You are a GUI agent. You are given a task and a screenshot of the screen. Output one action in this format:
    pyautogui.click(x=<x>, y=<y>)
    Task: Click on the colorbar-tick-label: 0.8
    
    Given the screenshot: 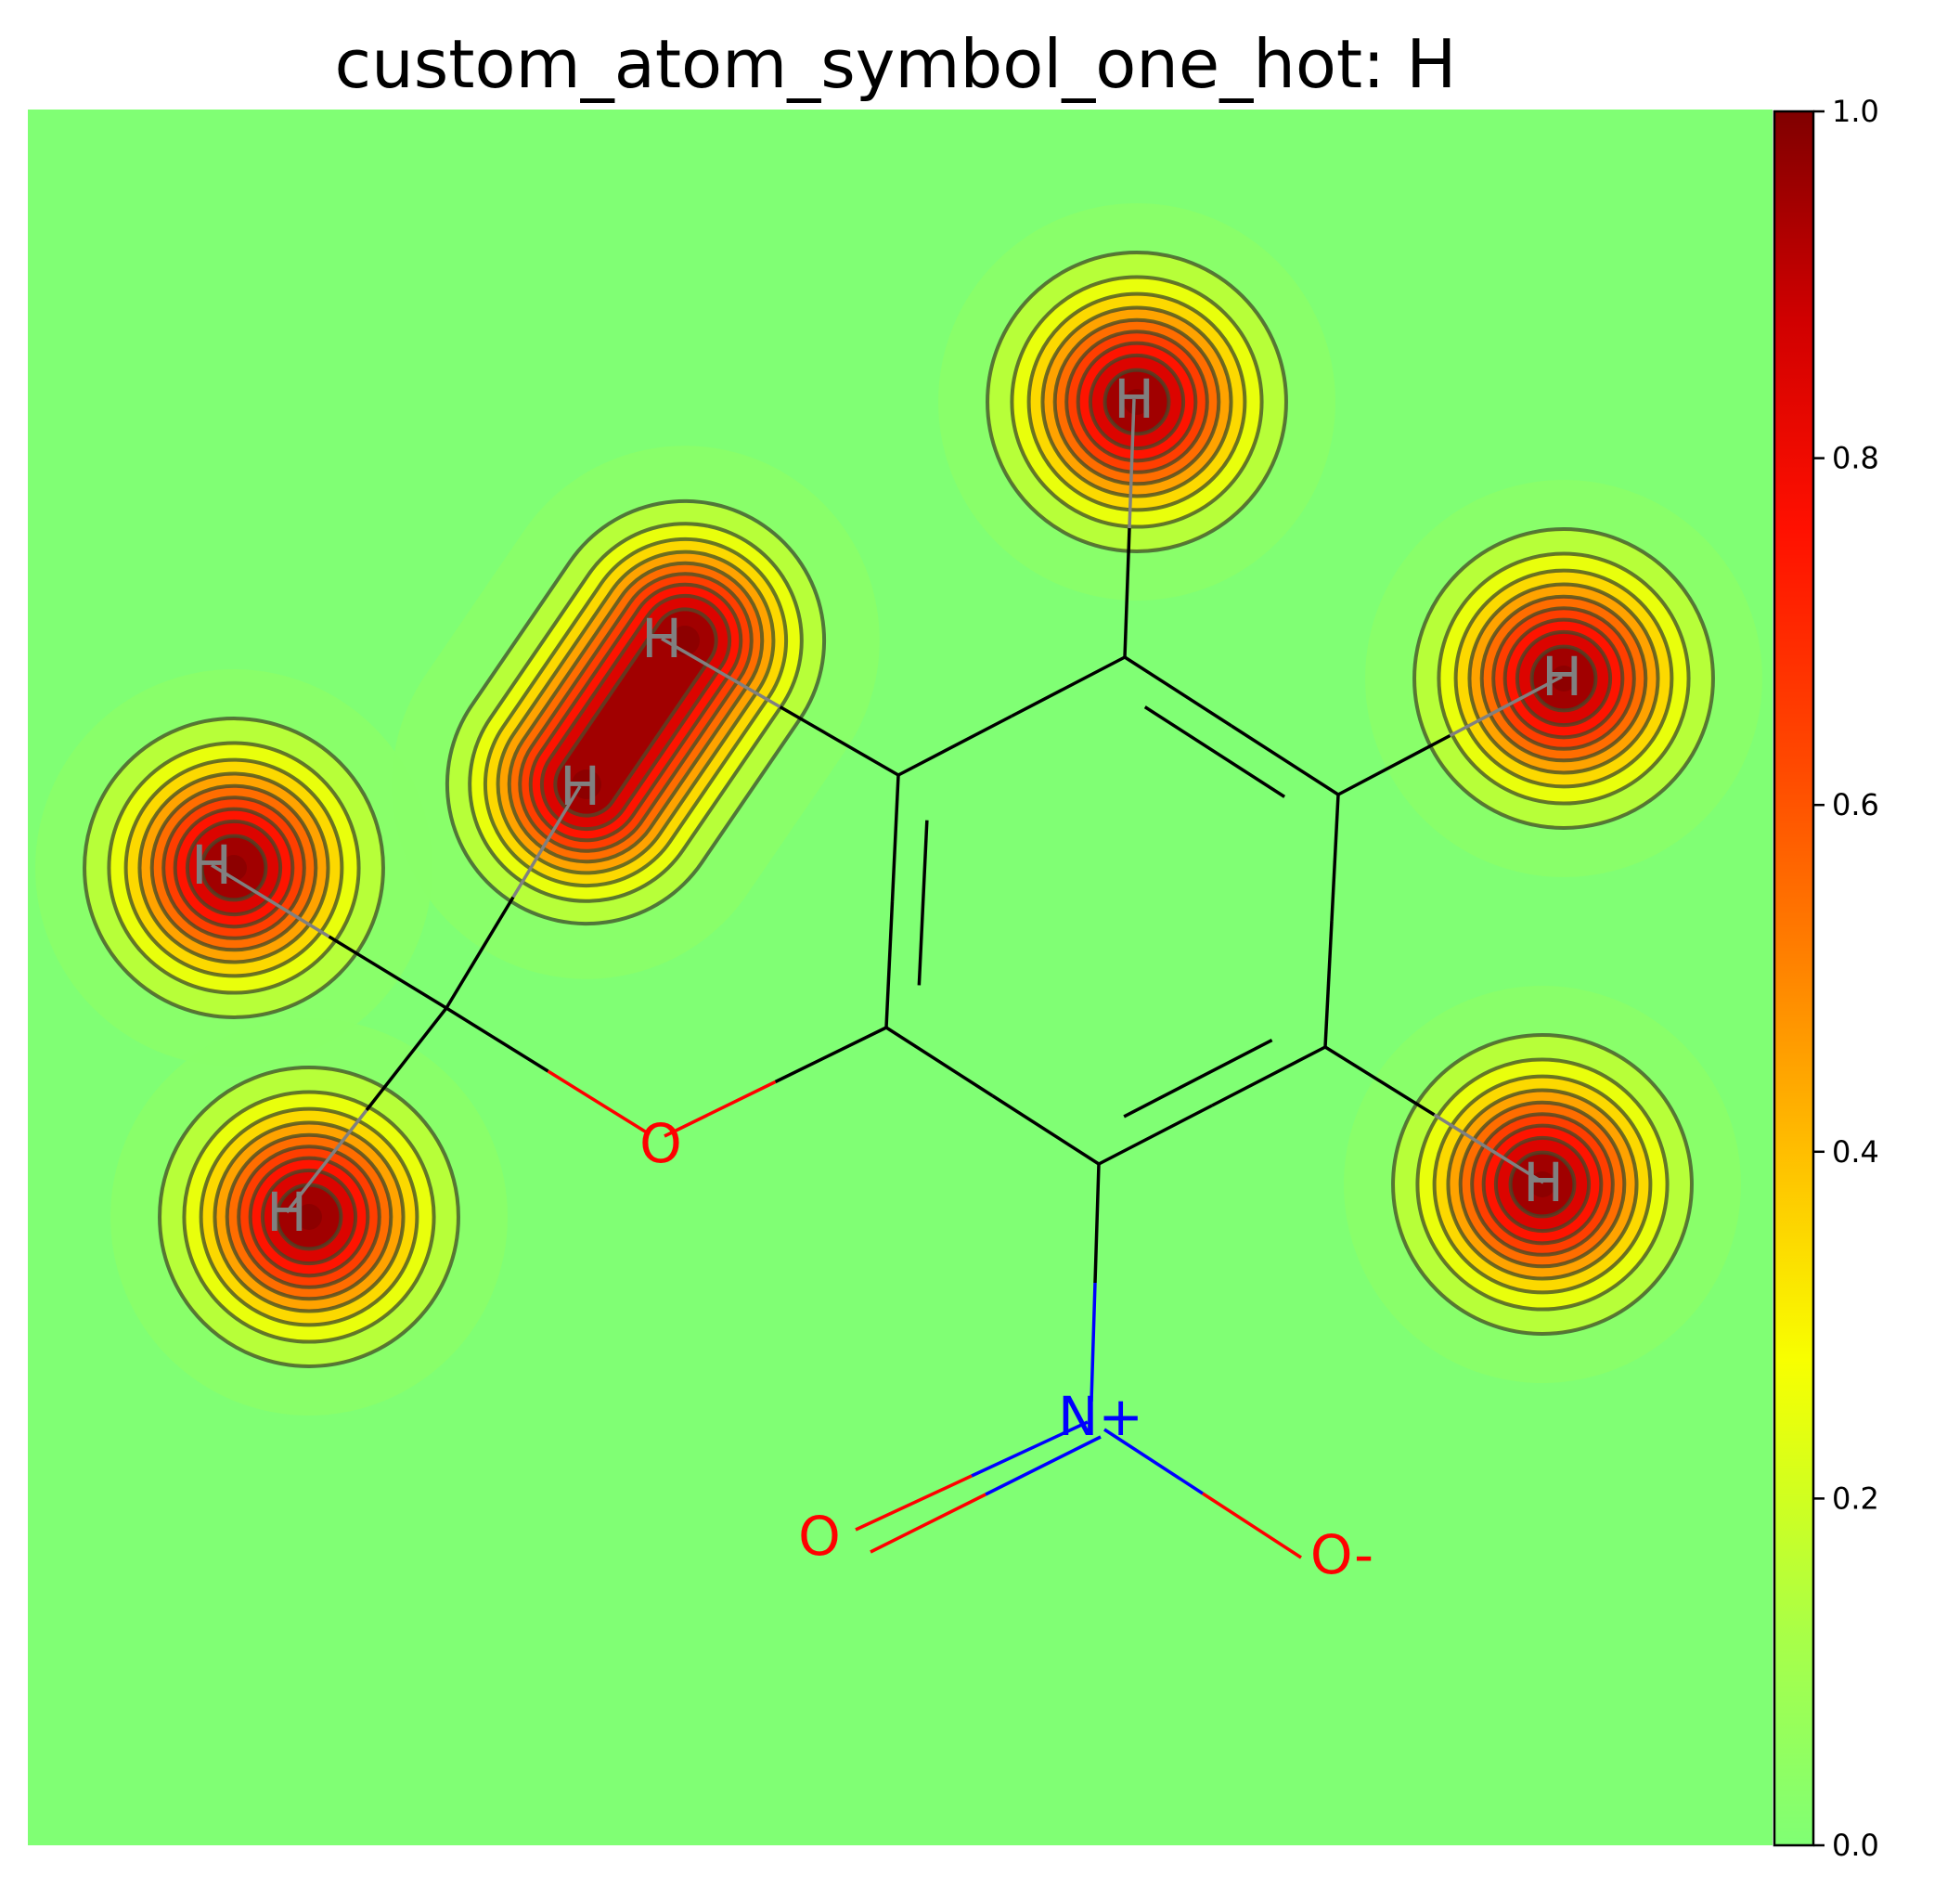 What is the action you would take?
    pyautogui.click(x=1855, y=458)
    